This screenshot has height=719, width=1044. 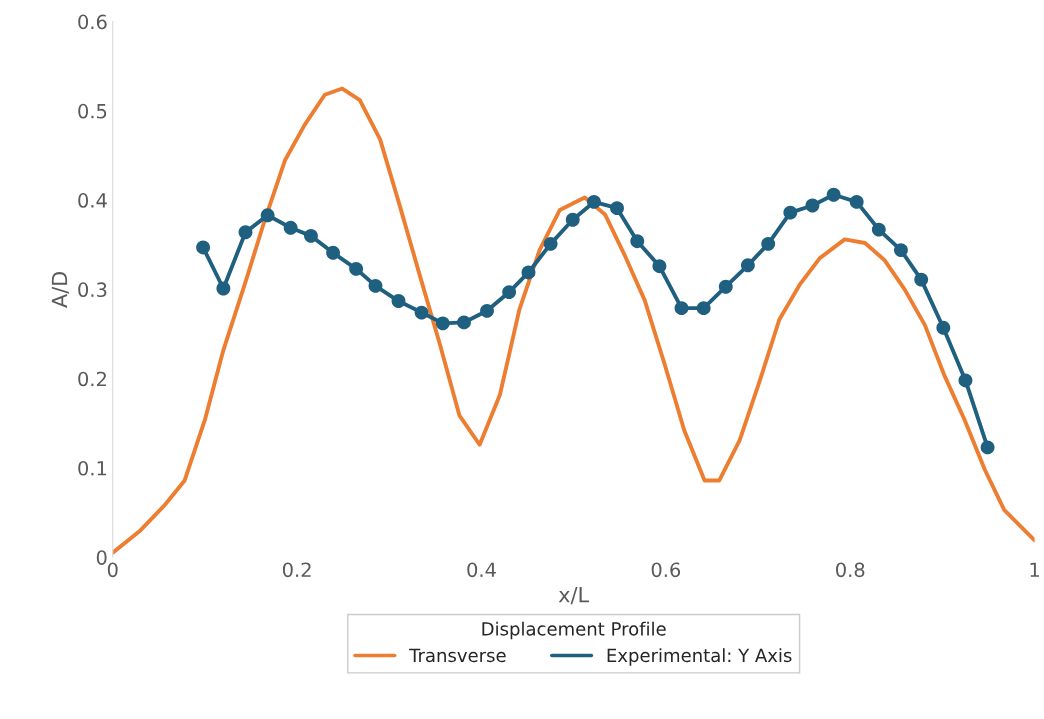 I want to click on y-tick-label: 0.6, so click(x=92, y=22).